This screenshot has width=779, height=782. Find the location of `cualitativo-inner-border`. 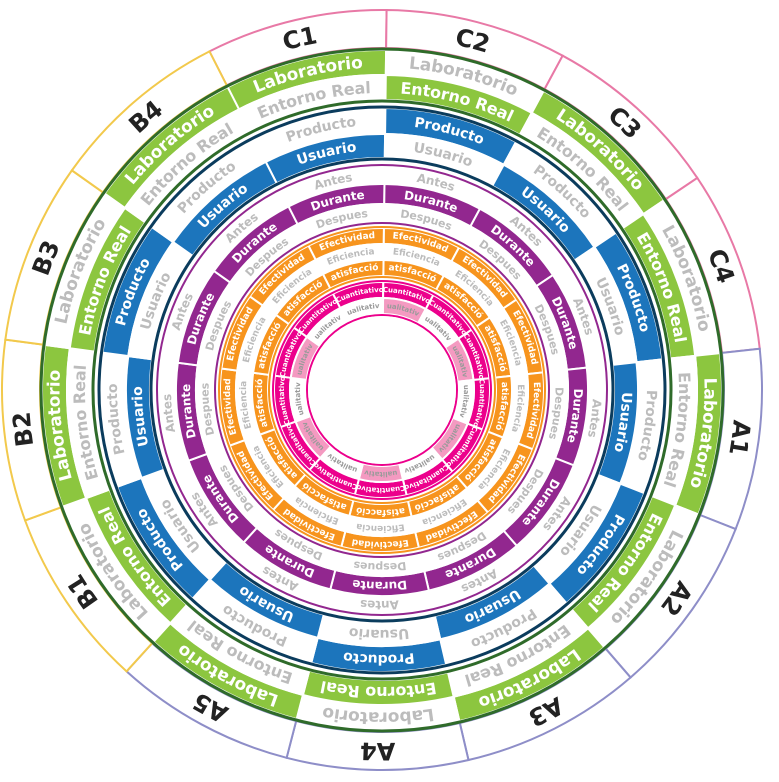

cualitativo-inner-border is located at coordinates (382, 390).